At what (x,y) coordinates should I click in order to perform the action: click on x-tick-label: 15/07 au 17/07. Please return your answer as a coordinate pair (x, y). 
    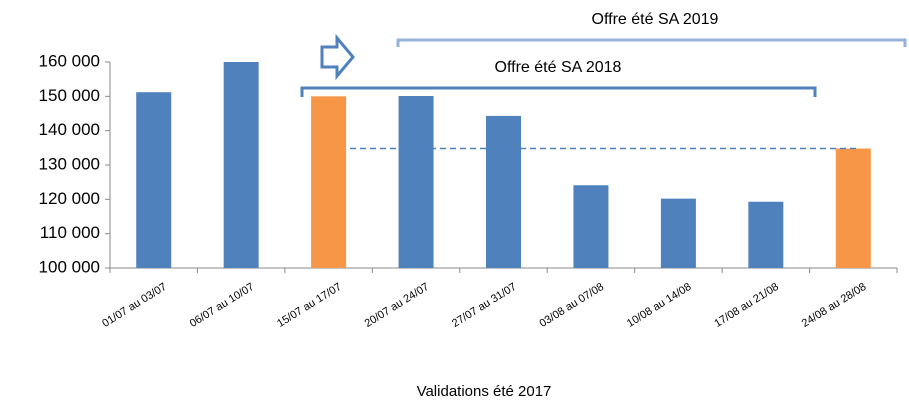
    Looking at the image, I should click on (309, 305).